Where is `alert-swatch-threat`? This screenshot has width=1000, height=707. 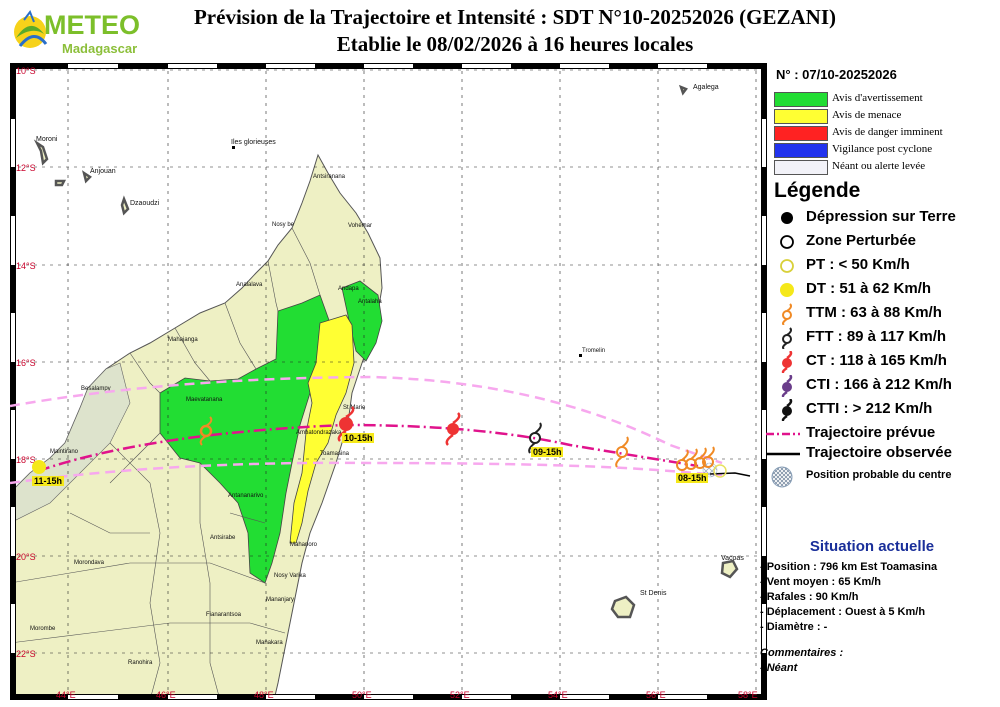
alert-swatch-threat is located at coordinates (801, 116).